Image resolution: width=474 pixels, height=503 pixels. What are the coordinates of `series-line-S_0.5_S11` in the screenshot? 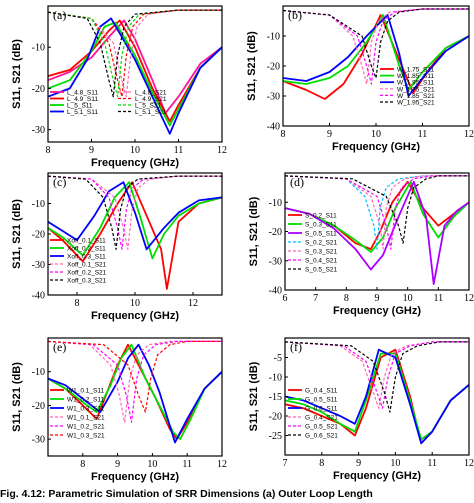 It's located at (377, 232).